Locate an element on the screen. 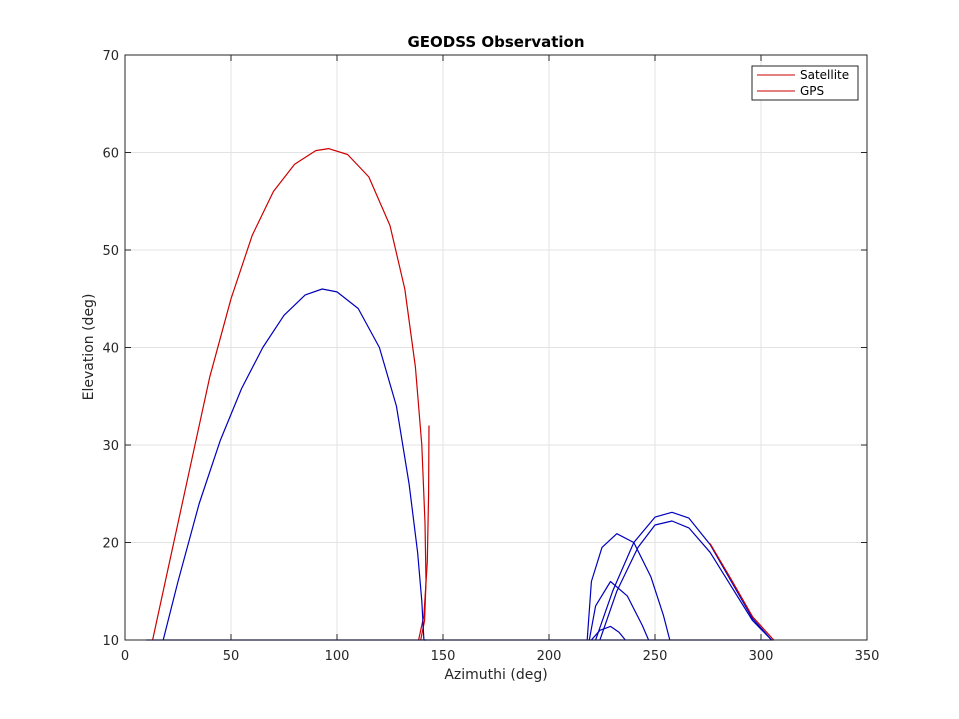 The image size is (959, 719). chart-title: GEODSS Observation is located at coordinates (495, 42).